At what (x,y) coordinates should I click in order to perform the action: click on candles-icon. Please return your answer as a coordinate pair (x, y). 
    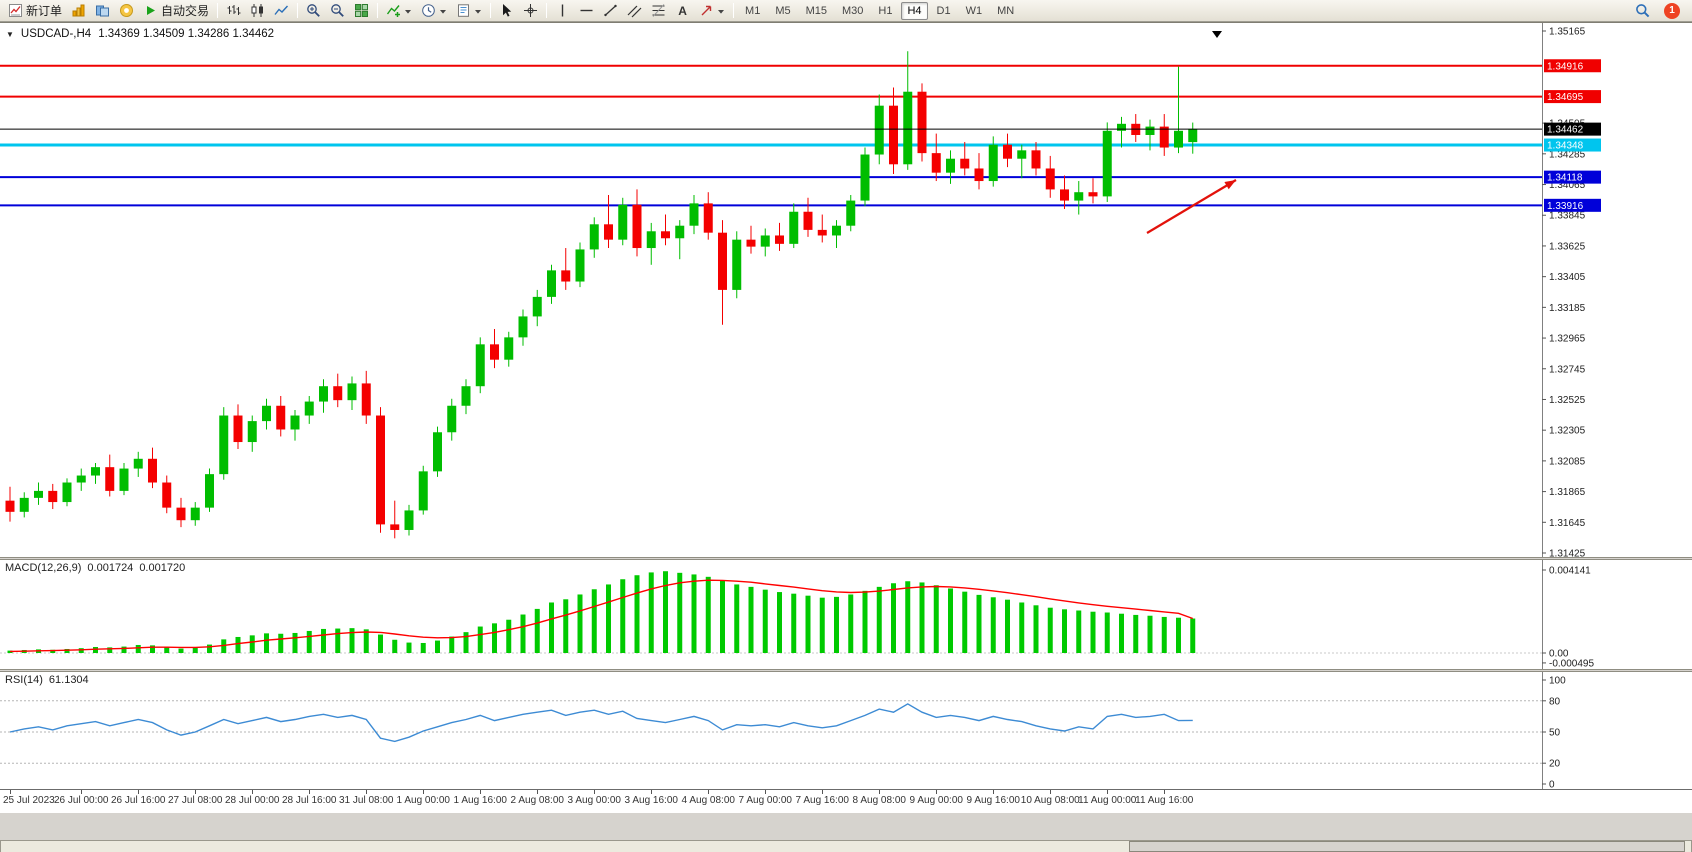
    Looking at the image, I should click on (257, 10).